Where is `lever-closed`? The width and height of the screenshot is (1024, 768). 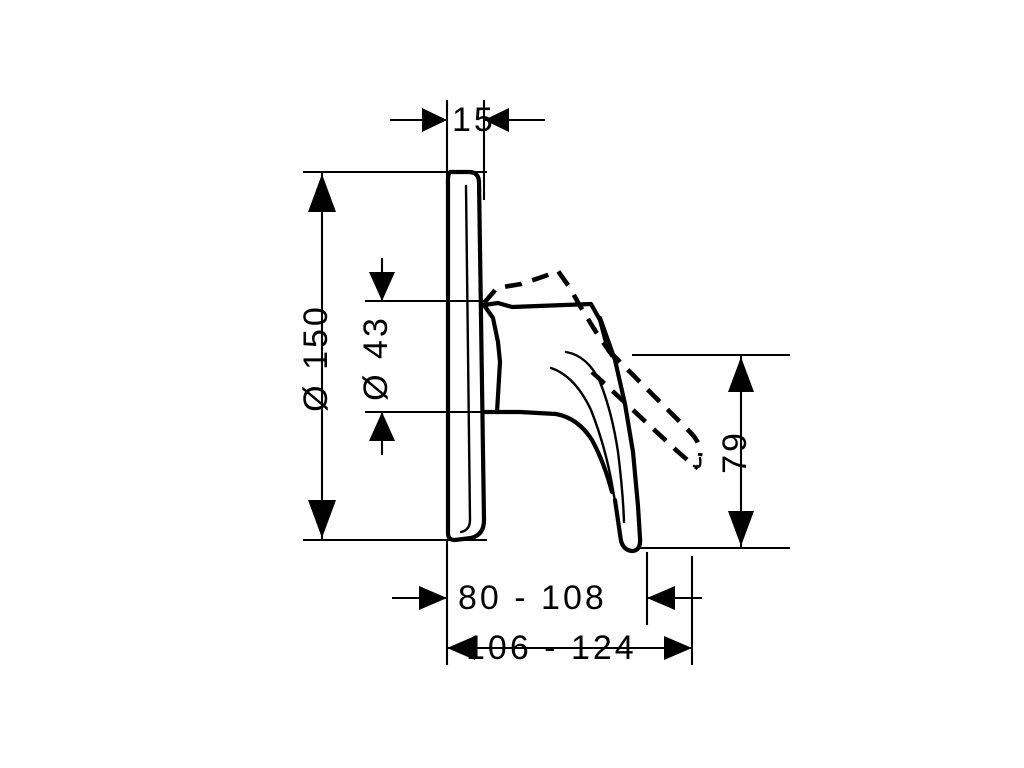 lever-closed is located at coordinates (596, 434).